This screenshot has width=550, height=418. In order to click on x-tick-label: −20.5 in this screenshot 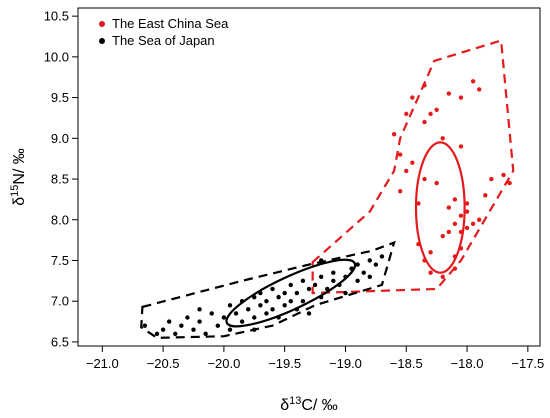, I will do `click(163, 363)`.